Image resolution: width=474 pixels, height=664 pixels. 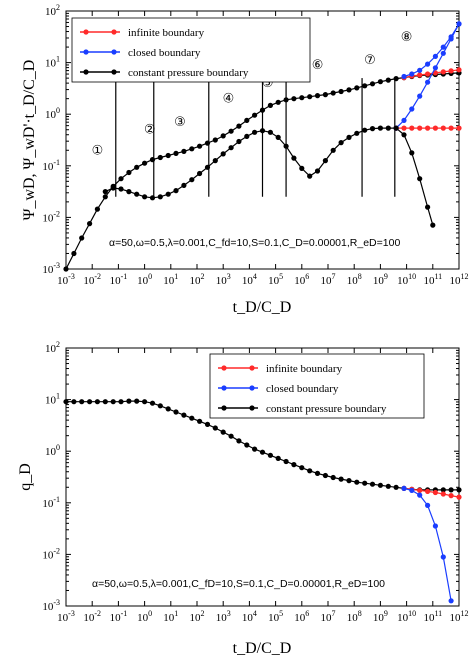 I want to click on x-tick-label: 10², so click(x=197, y=279).